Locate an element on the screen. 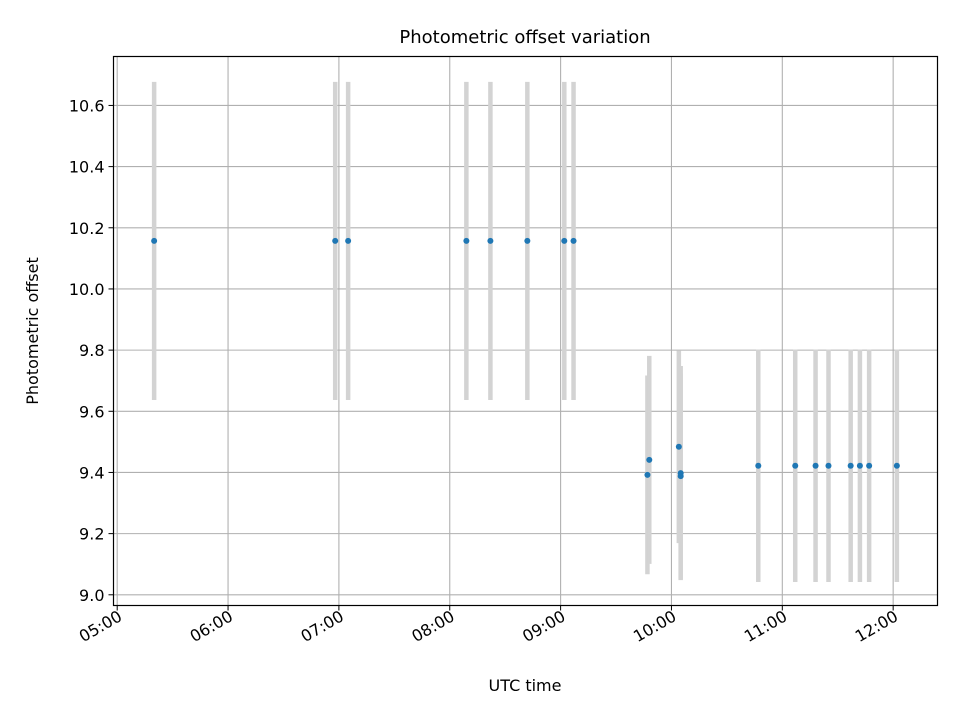 The image size is (960, 720). x-axis-label: UTC time is located at coordinates (525, 685).